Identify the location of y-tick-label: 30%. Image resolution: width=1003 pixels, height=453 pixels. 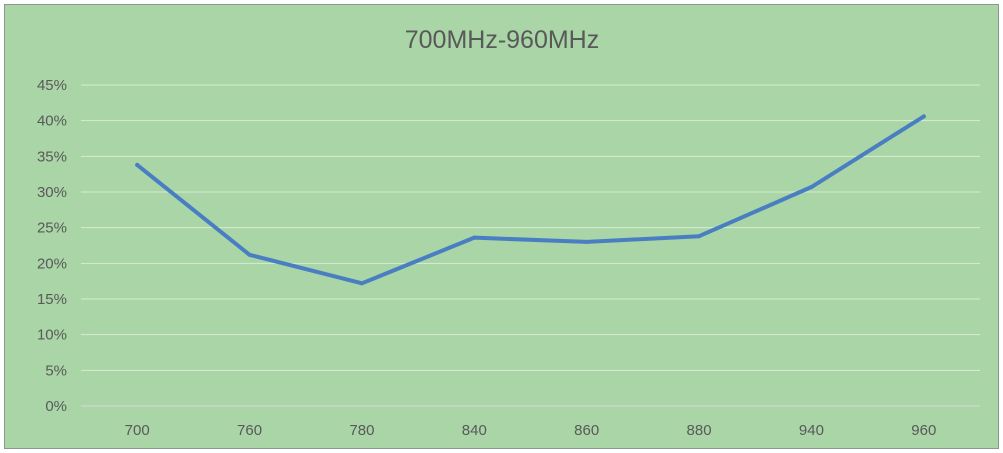
(52, 192).